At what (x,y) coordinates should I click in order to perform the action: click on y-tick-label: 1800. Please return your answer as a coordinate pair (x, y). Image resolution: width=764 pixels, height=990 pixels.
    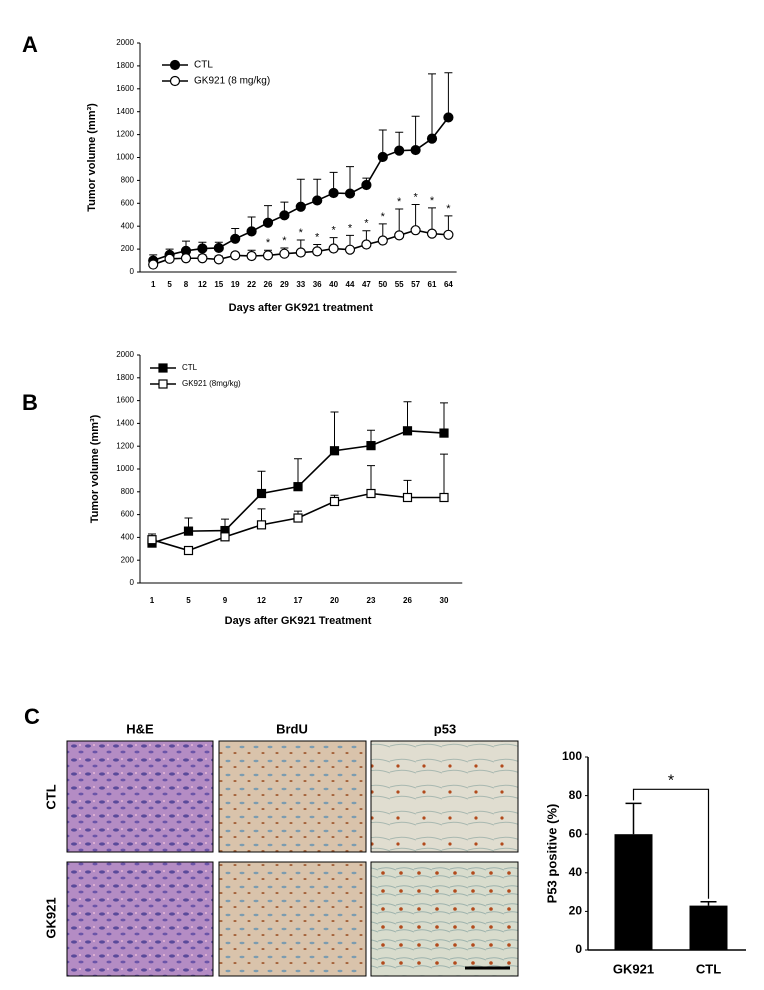
    Looking at the image, I should click on (125, 65).